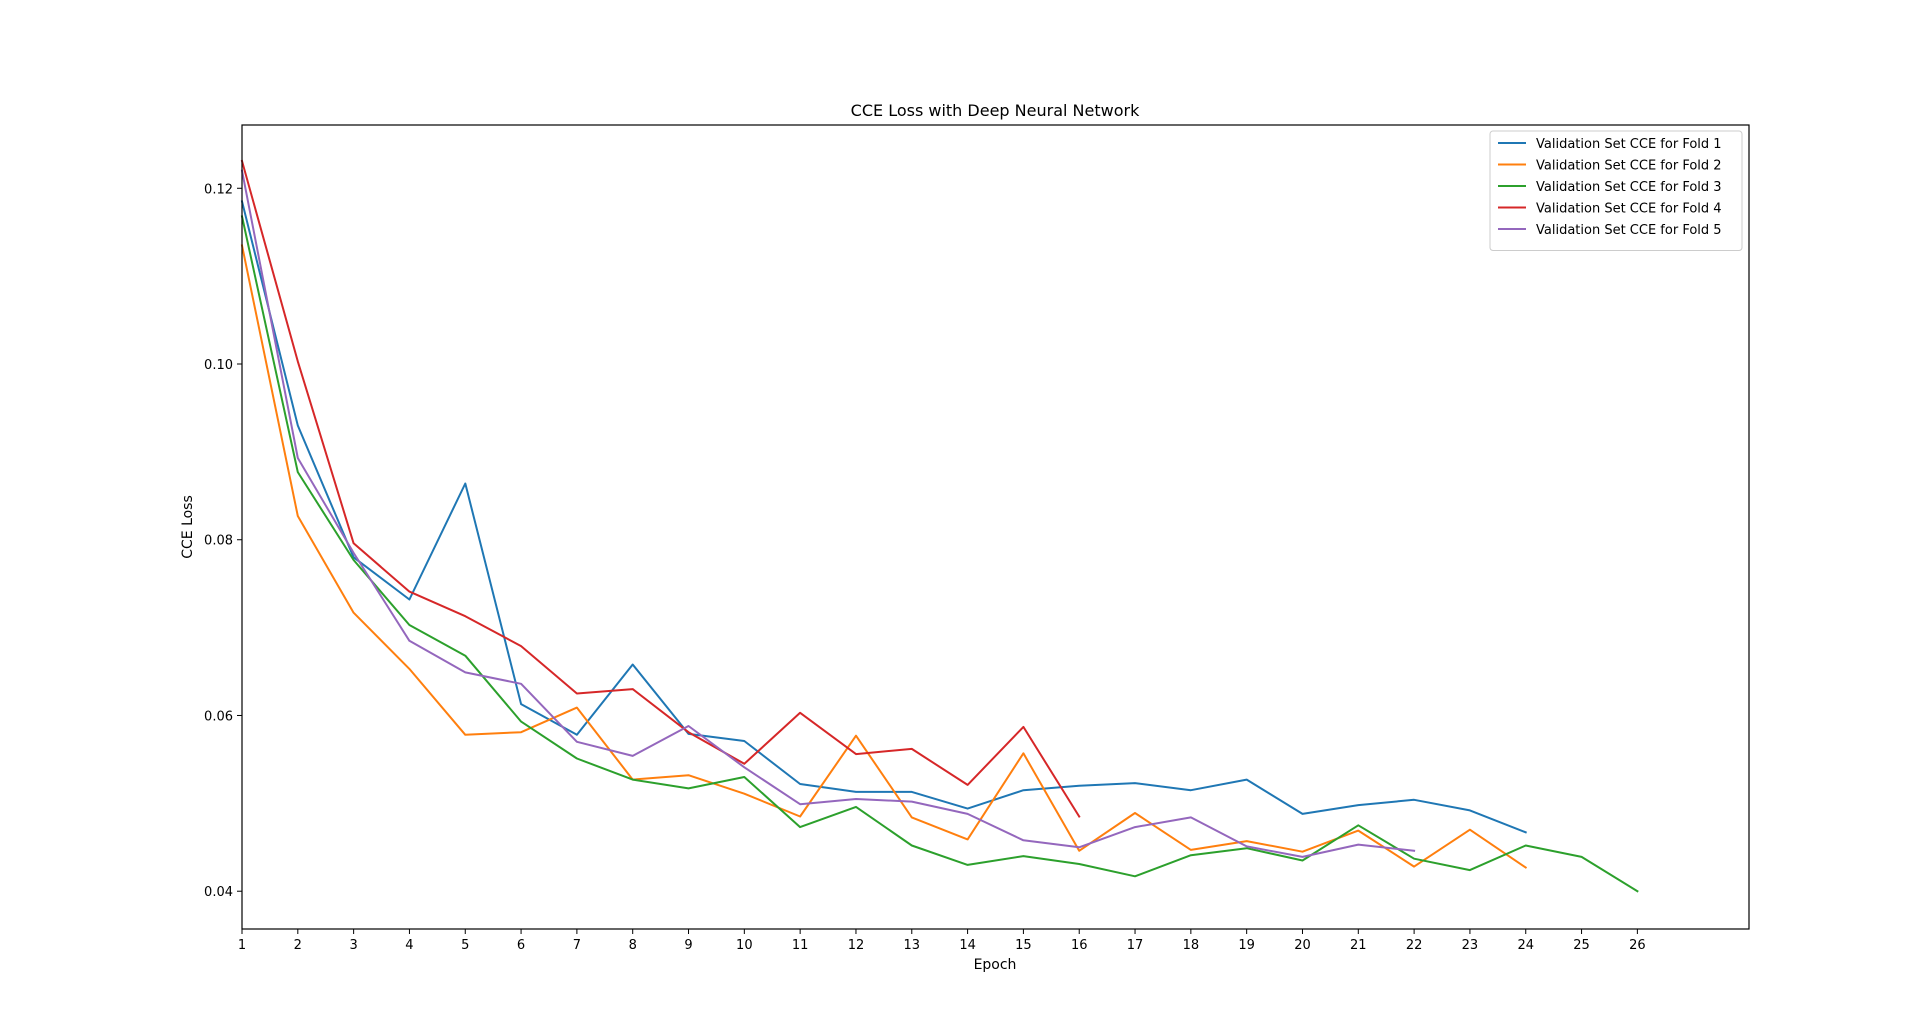  I want to click on y-tick-label: 0.10, so click(218, 365).